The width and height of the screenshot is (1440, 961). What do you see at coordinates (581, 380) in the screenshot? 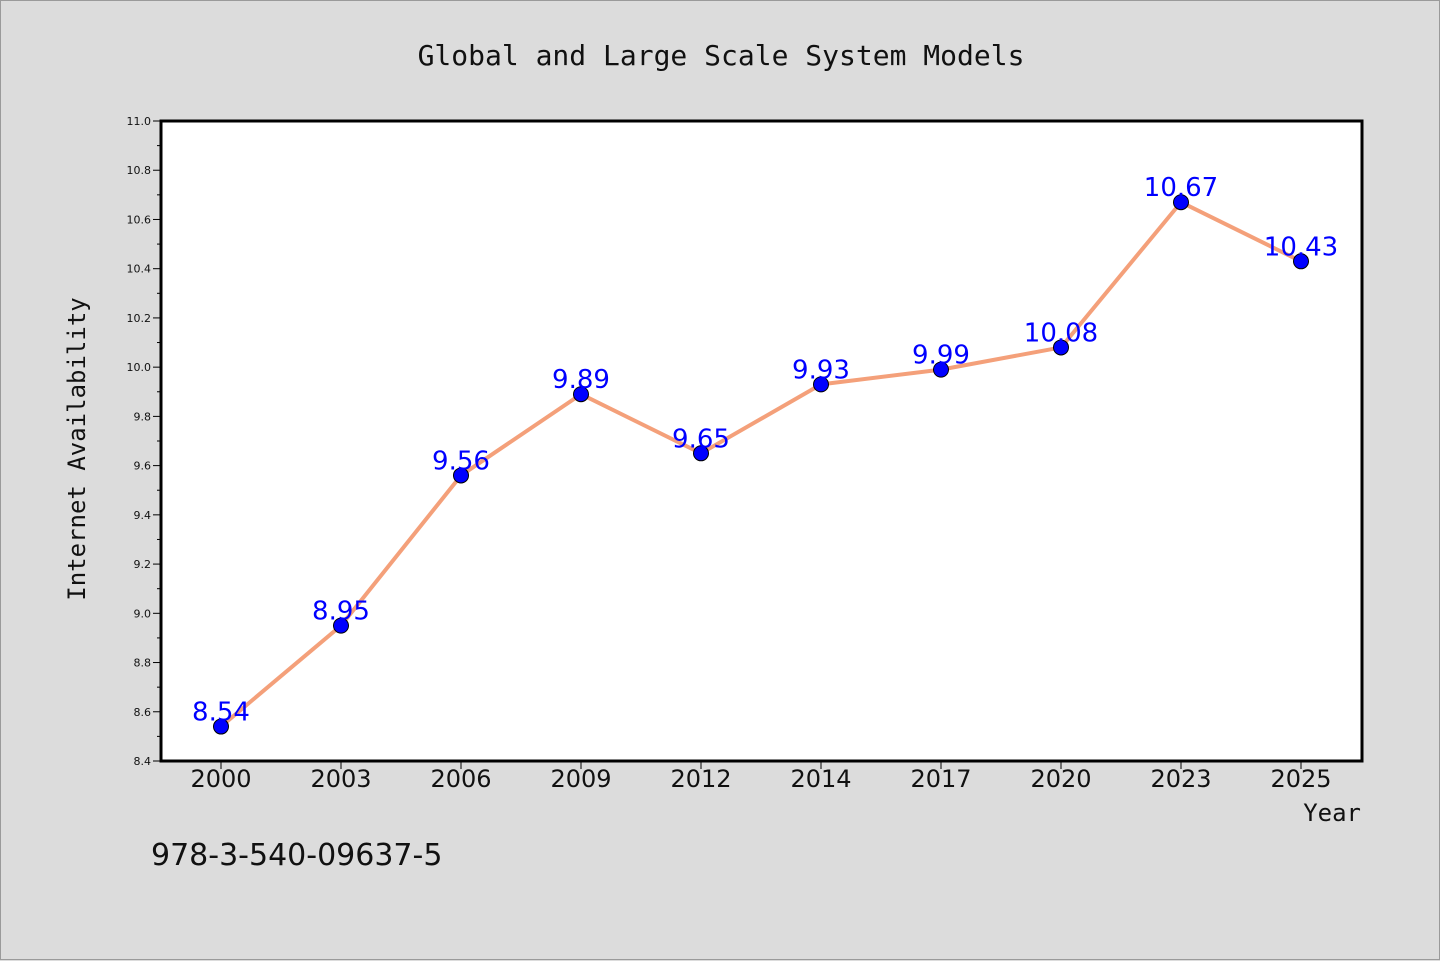
I see `data-label: 9.89` at bounding box center [581, 380].